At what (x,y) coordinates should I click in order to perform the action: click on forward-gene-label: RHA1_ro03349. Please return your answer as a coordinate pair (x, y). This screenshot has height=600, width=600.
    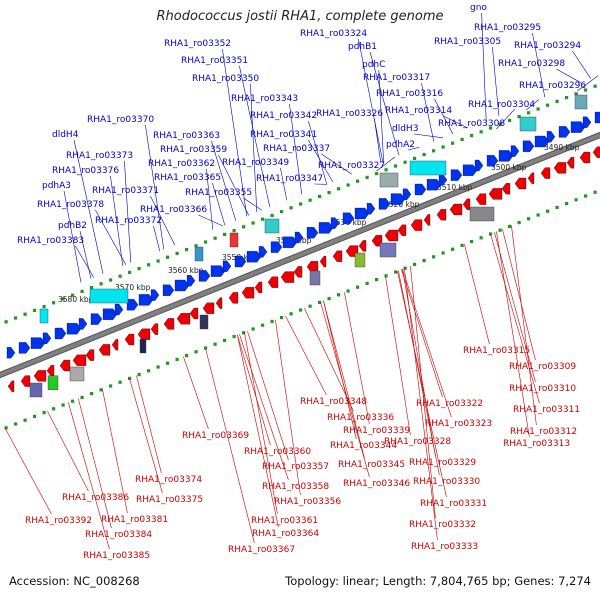
    Looking at the image, I should click on (255, 163).